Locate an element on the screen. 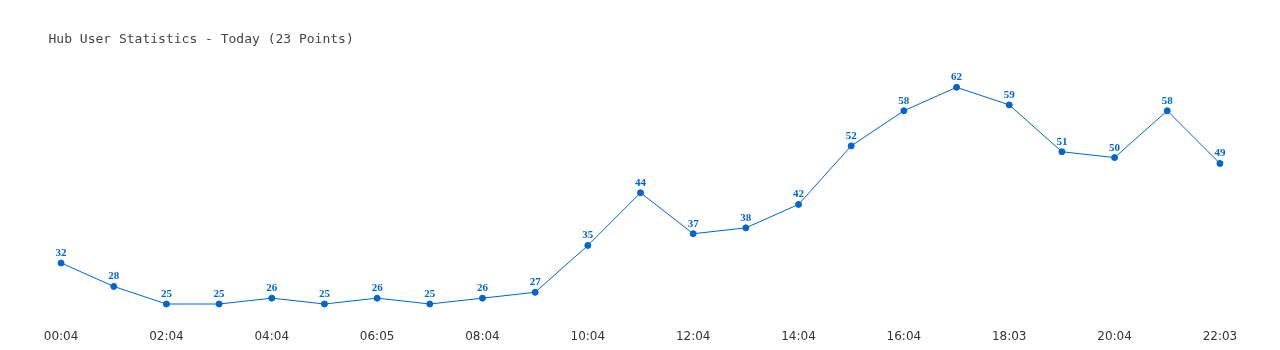 This screenshot has width=1280, height=350. data-label: 59 is located at coordinates (1009, 93).